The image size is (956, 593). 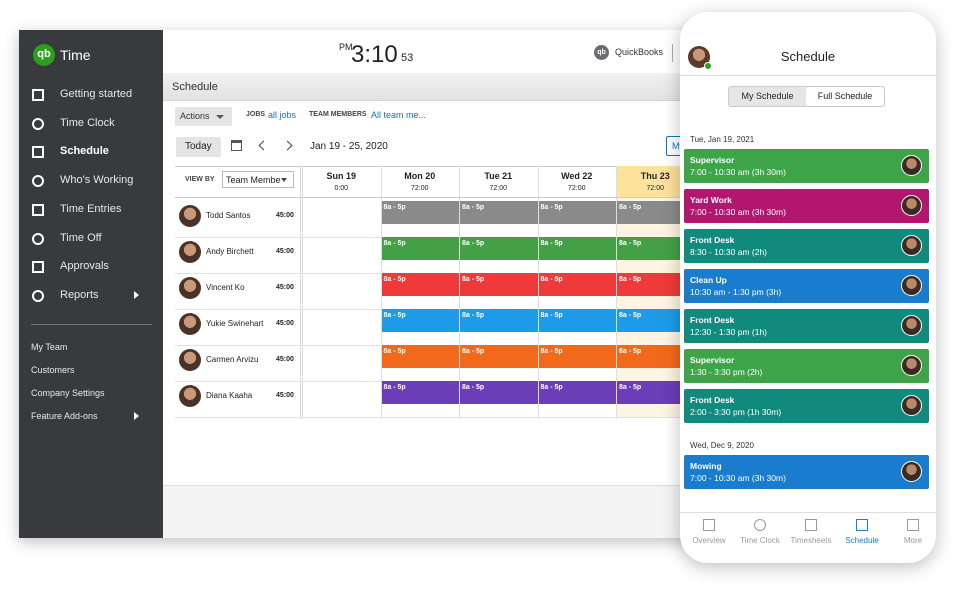 I want to click on prev-arrow, so click(x=263, y=145).